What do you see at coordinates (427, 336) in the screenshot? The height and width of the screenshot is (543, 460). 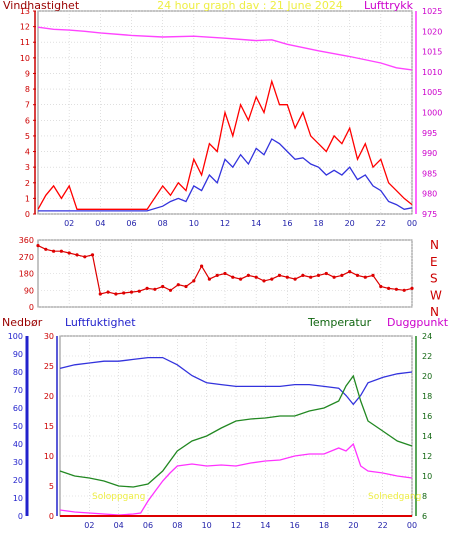 I see `temp-tick: 24` at bounding box center [427, 336].